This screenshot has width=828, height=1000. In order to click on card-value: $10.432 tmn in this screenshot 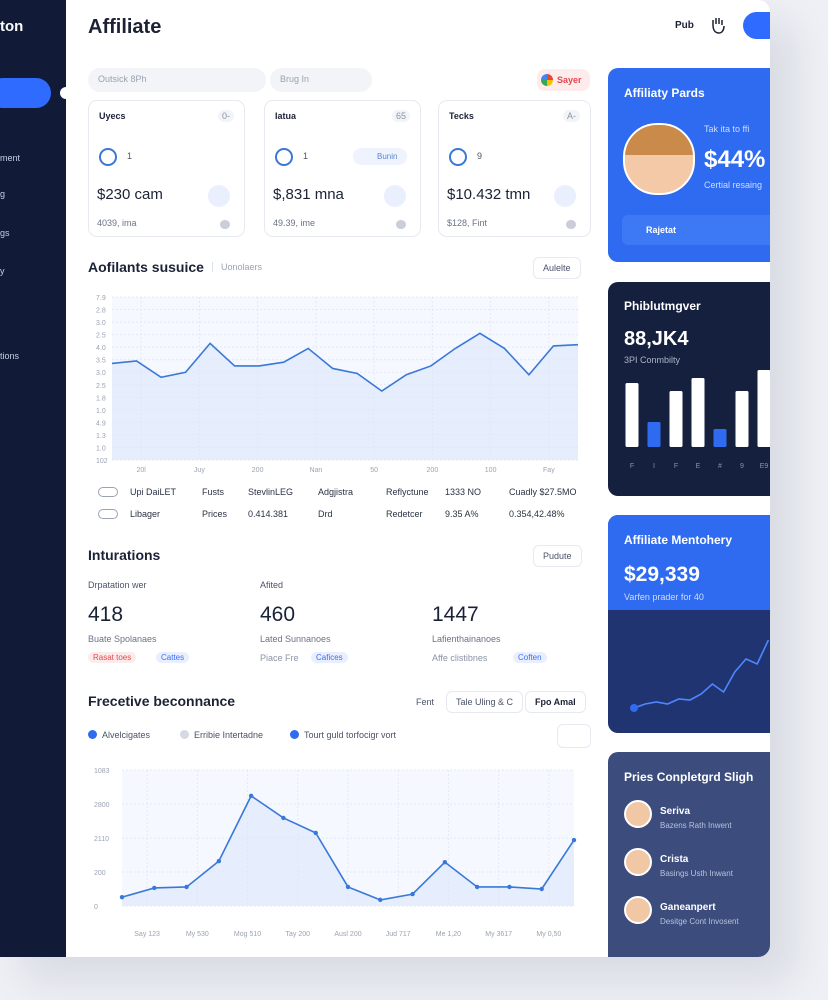, I will do `click(489, 194)`.